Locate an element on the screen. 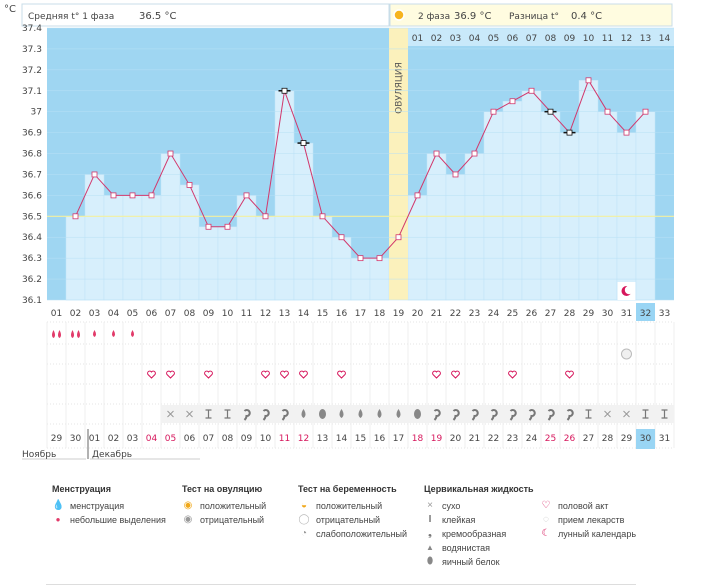  cycle-day-label: 19 is located at coordinates (399, 314).